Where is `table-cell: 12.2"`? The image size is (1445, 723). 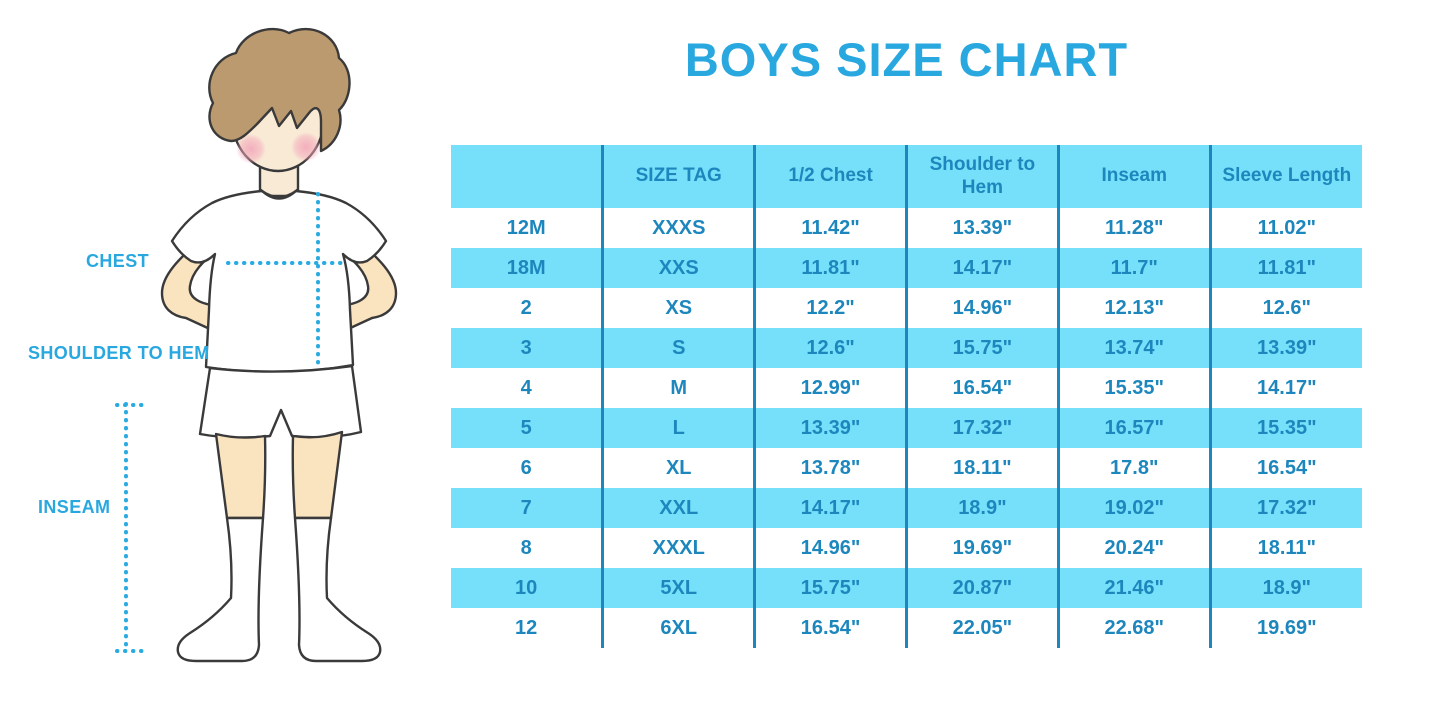
table-cell: 12.2" is located at coordinates (831, 308).